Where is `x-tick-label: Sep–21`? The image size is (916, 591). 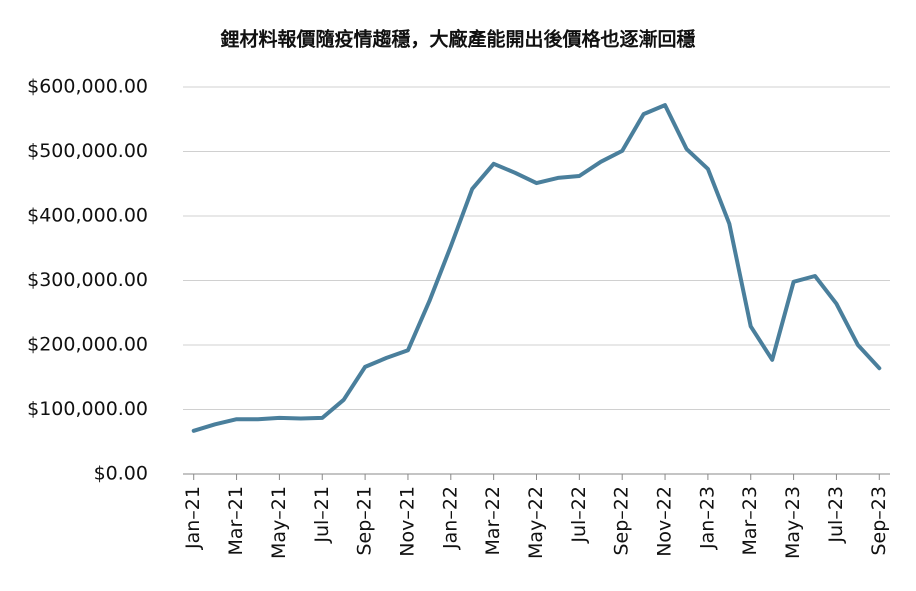 x-tick-label: Sep–21 is located at coordinates (365, 521).